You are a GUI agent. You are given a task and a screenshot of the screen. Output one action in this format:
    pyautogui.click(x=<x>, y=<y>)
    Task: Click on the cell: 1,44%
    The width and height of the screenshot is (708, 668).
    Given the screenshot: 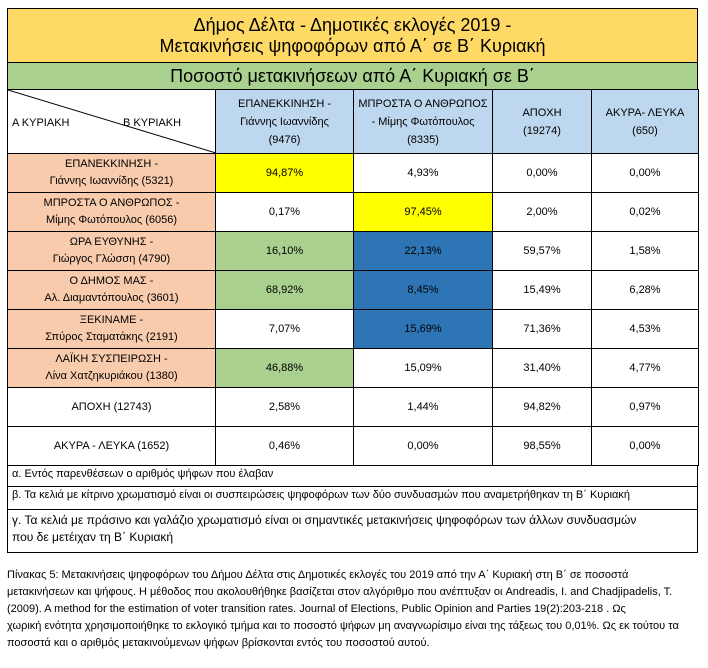 What is the action you would take?
    pyautogui.click(x=423, y=407)
    